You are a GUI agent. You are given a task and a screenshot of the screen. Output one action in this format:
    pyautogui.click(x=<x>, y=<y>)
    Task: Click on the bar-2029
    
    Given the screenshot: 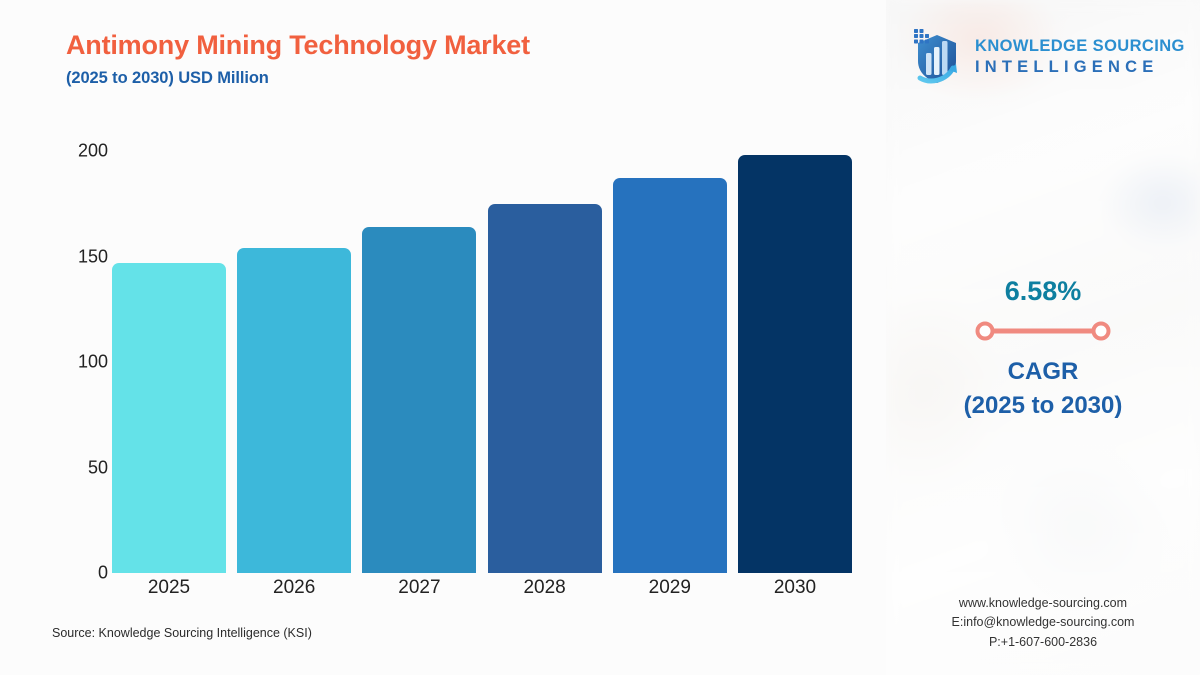 What is the action you would take?
    pyautogui.click(x=669, y=375)
    